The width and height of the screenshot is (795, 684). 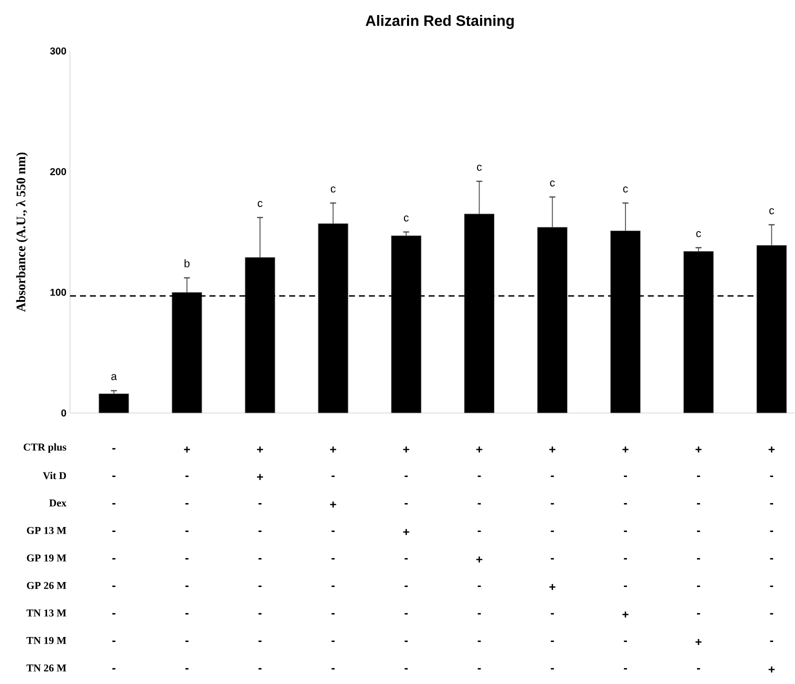 What do you see at coordinates (54, 476) in the screenshot?
I see `text: Vit D` at bounding box center [54, 476].